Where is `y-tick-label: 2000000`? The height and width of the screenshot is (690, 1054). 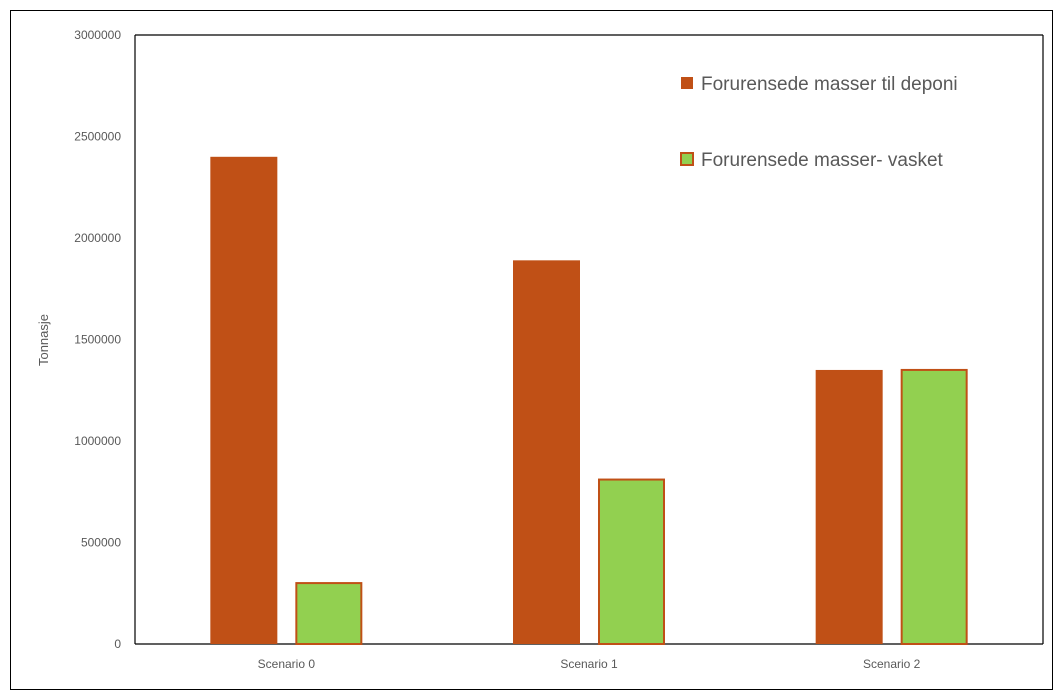
y-tick-label: 2000000 is located at coordinates (97, 238).